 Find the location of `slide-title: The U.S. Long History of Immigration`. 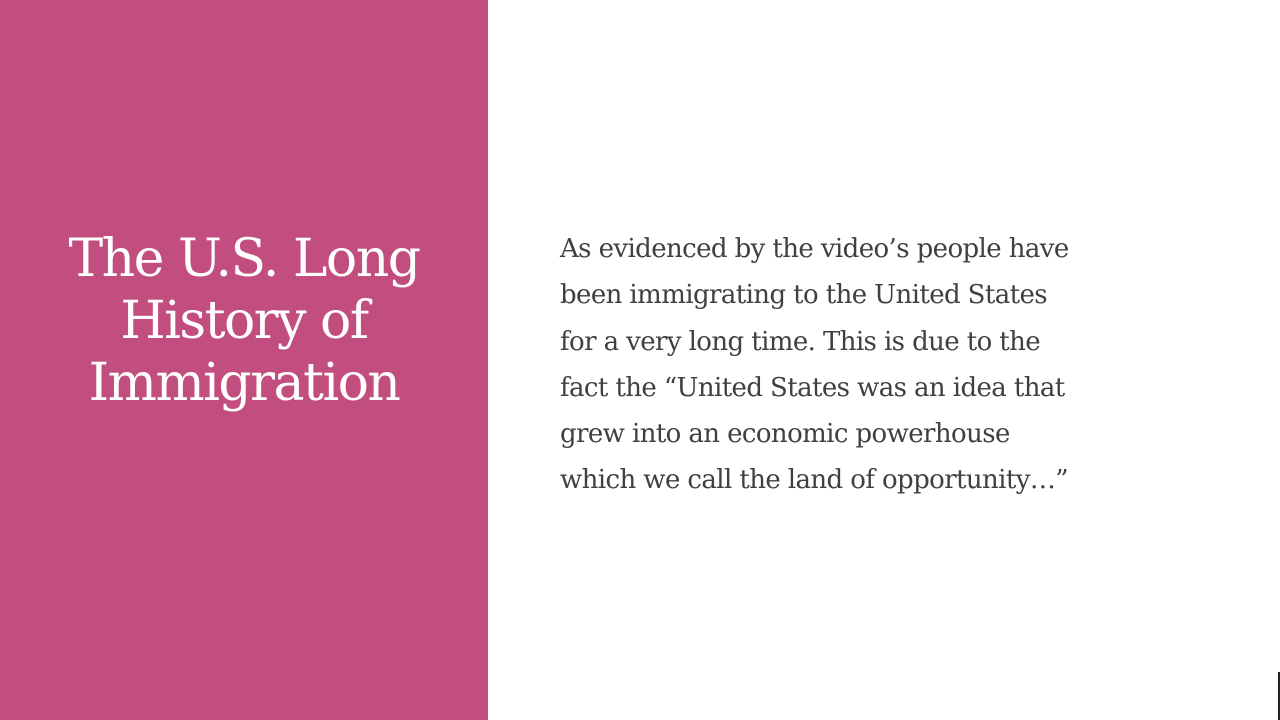

slide-title: The U.S. Long History of Immigration is located at coordinates (244, 321).